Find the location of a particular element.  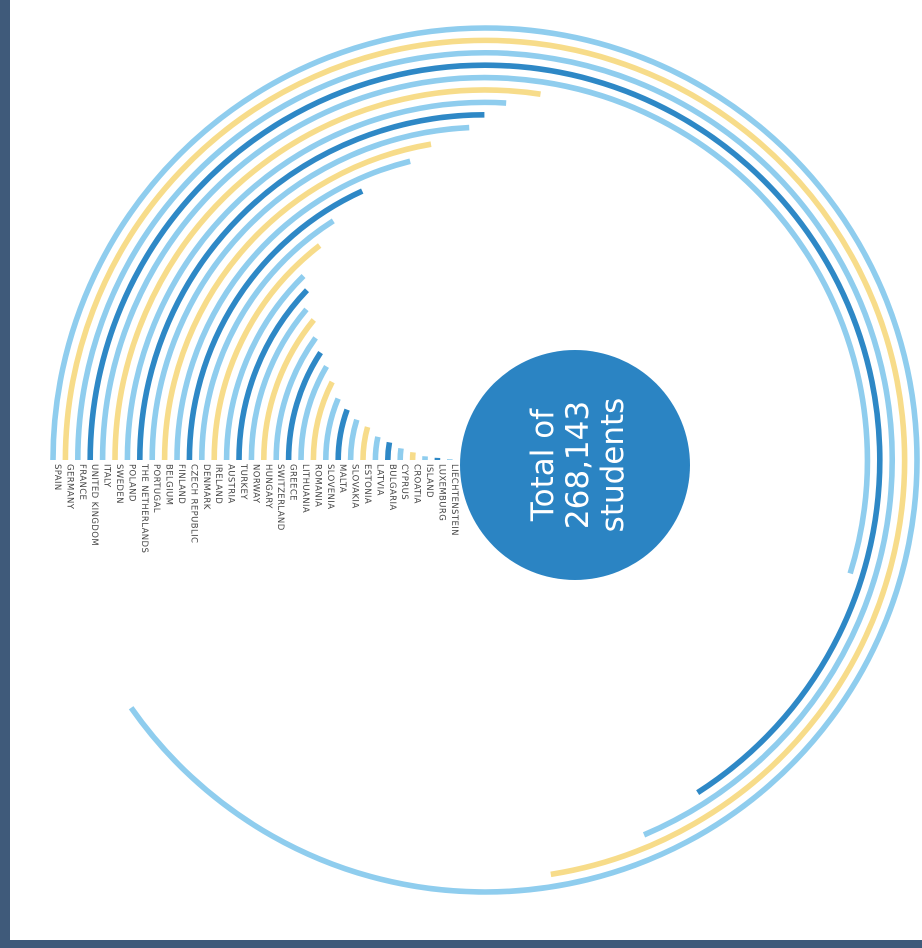

label-finland: FINLAND is located at coordinates (181, 484).